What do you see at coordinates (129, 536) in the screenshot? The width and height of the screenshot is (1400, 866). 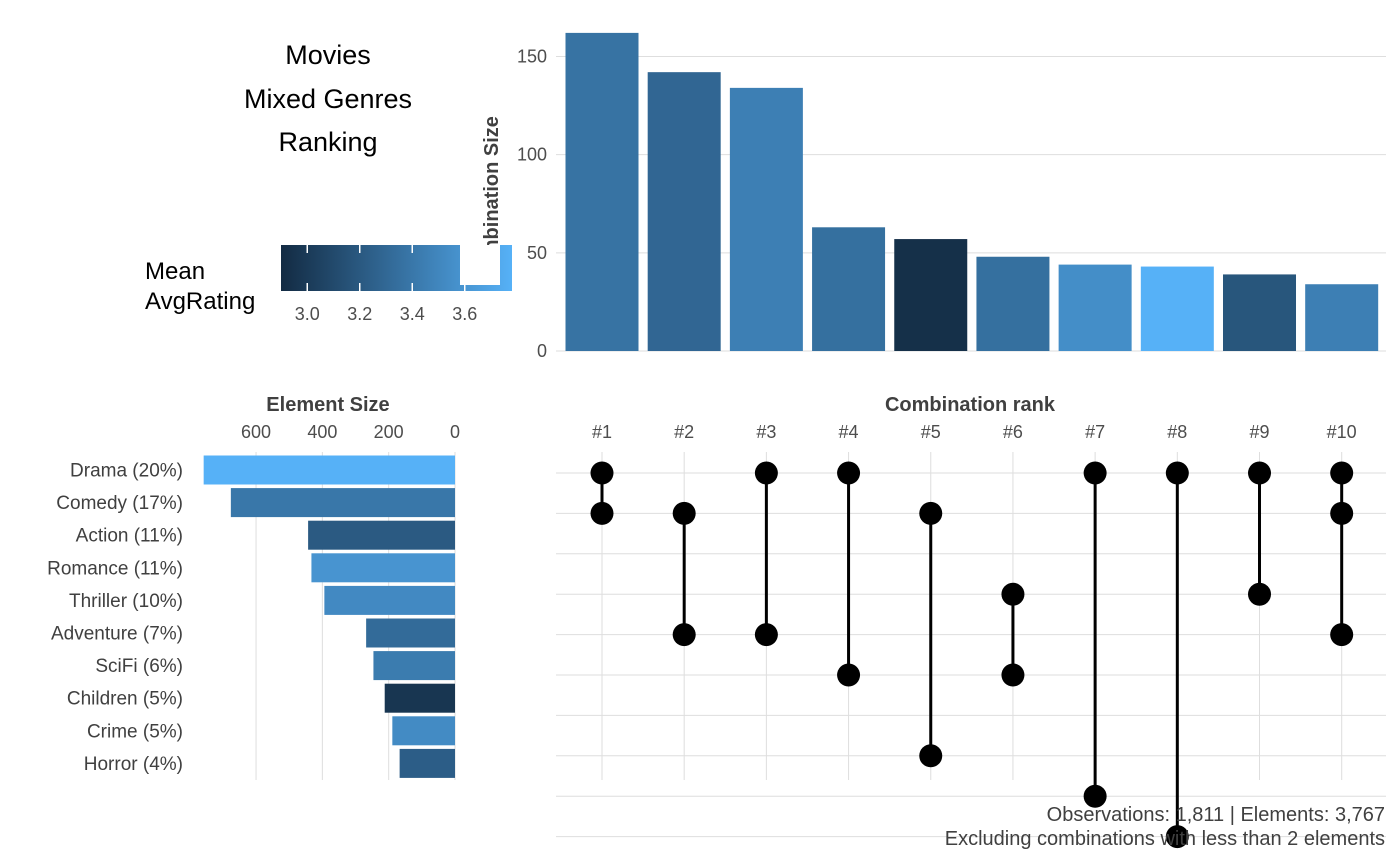 I see `left-category-label: Action (11%)` at bounding box center [129, 536].